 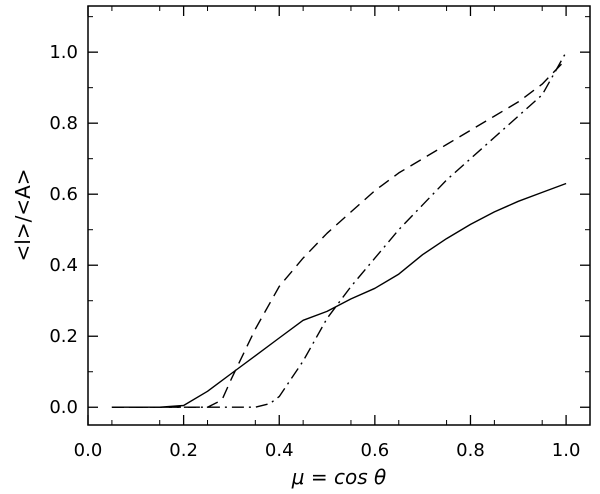 I want to click on y-tick-label: 0.8, so click(x=63, y=123).